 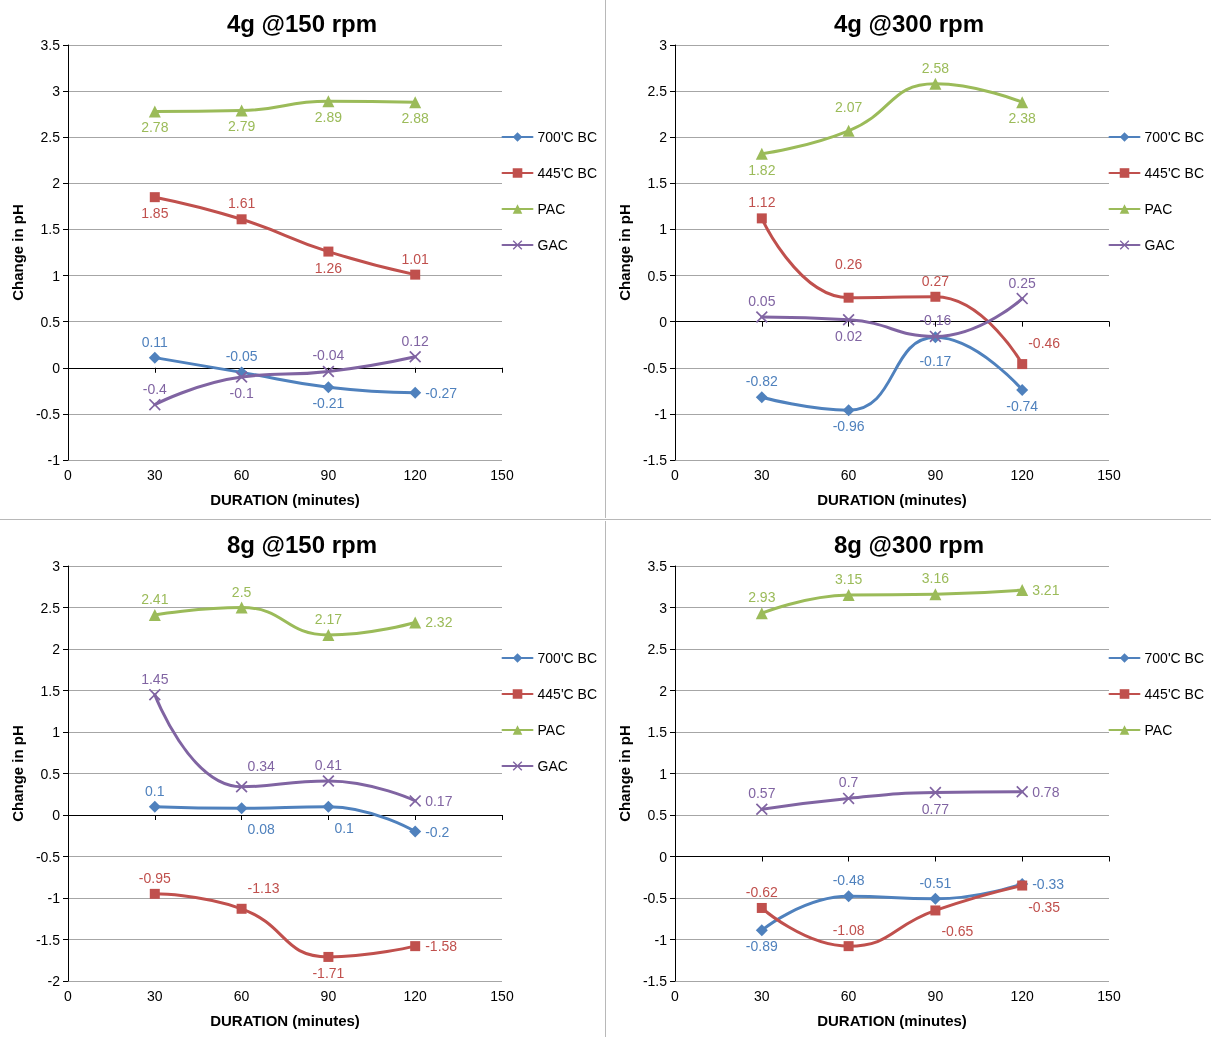 What do you see at coordinates (155, 388) in the screenshot?
I see `data-label: -0.4` at bounding box center [155, 388].